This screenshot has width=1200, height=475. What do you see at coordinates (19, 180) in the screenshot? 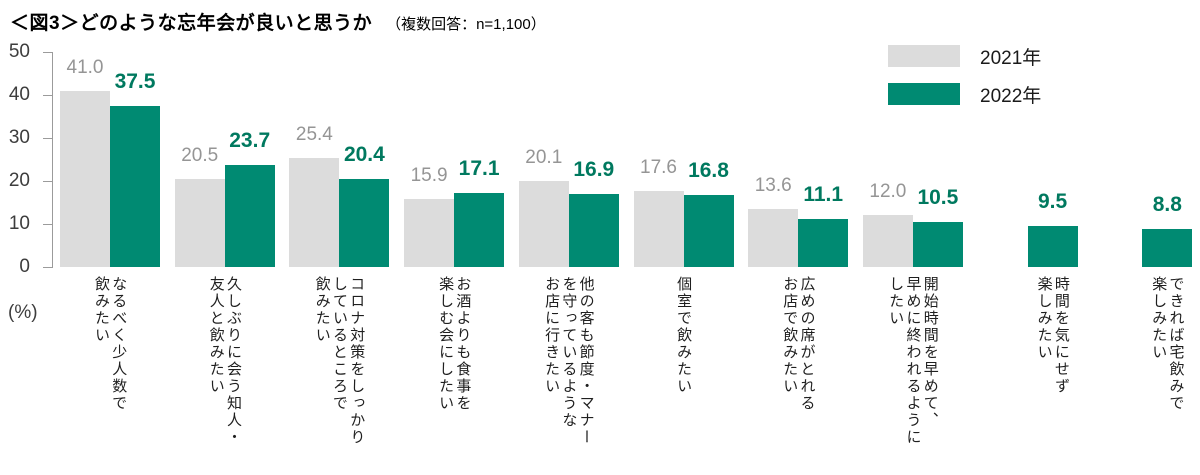
I see `y-tick-label: 20` at bounding box center [19, 180].